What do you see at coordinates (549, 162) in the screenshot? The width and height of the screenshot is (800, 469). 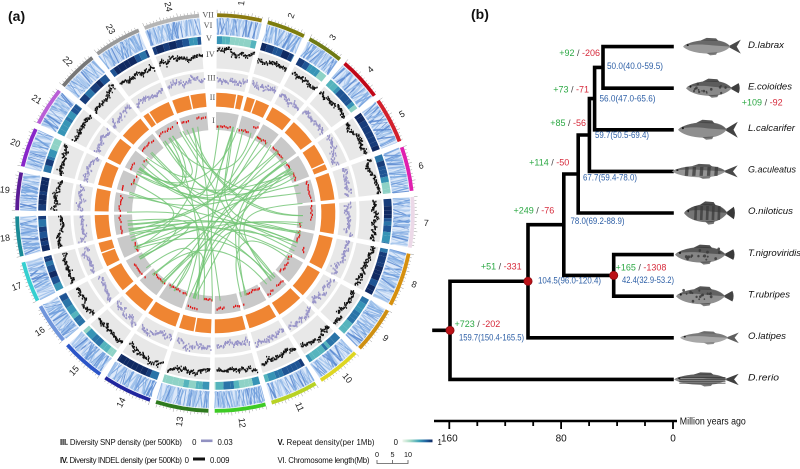 I see `svg-text: +114 / -50` at bounding box center [549, 162].